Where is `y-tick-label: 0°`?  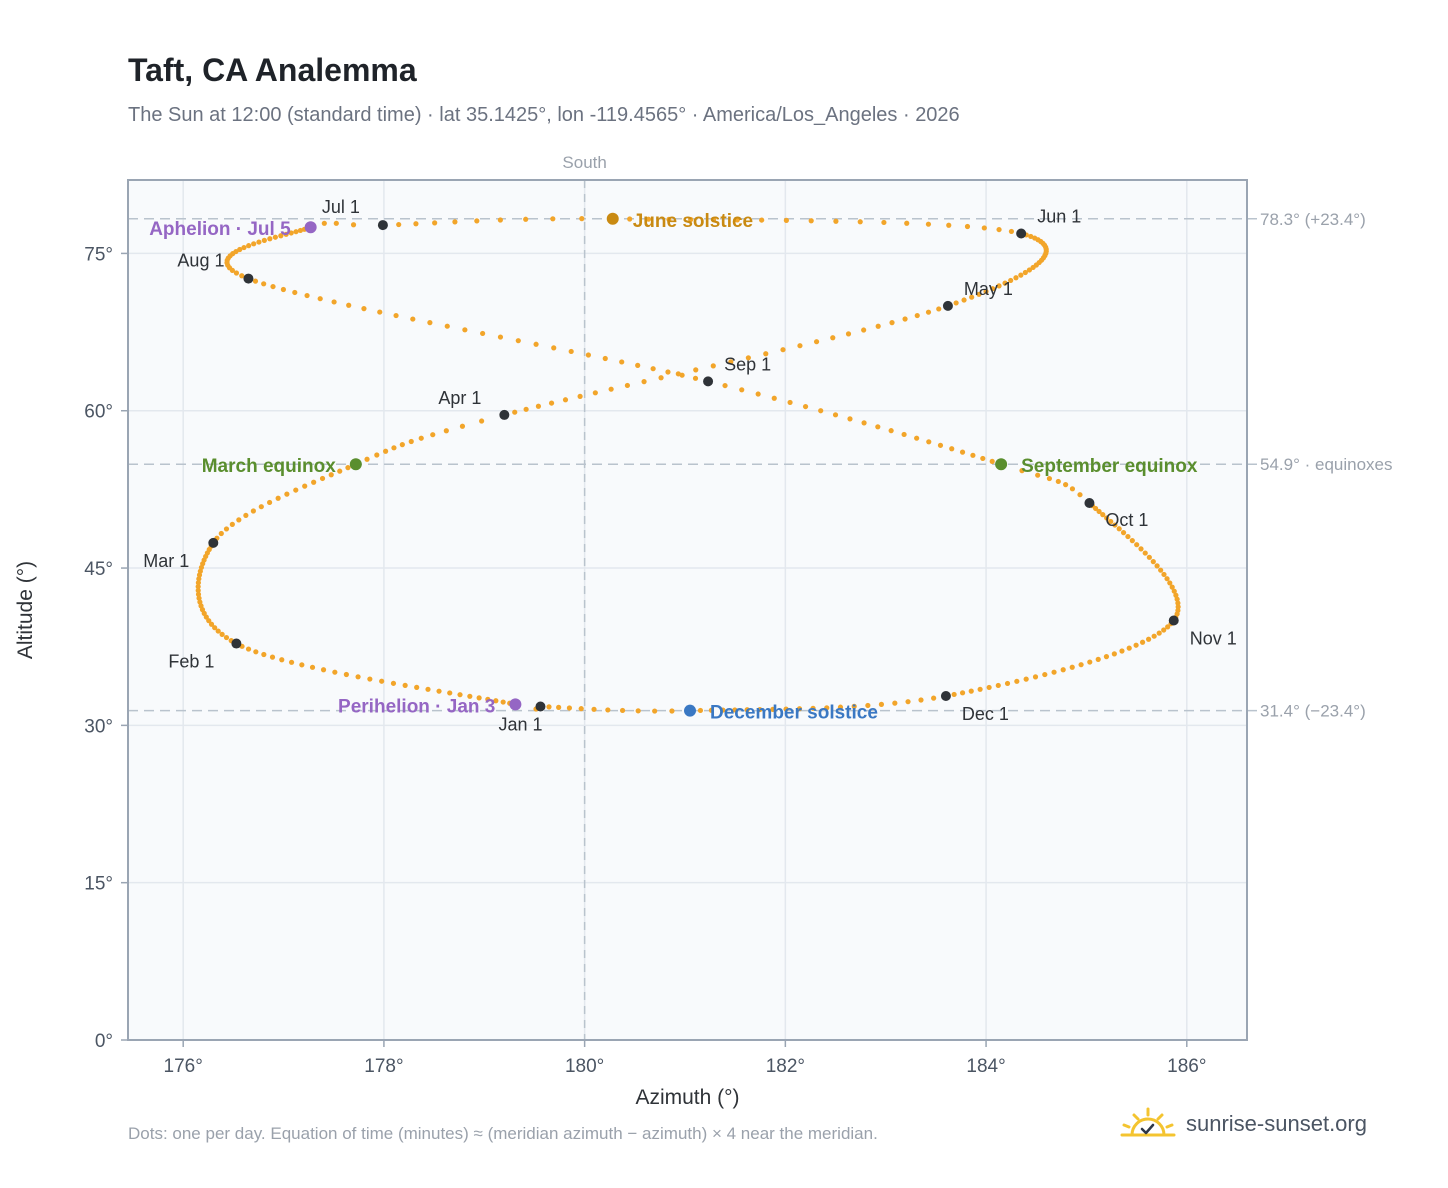 y-tick-label: 0° is located at coordinates (104, 1041).